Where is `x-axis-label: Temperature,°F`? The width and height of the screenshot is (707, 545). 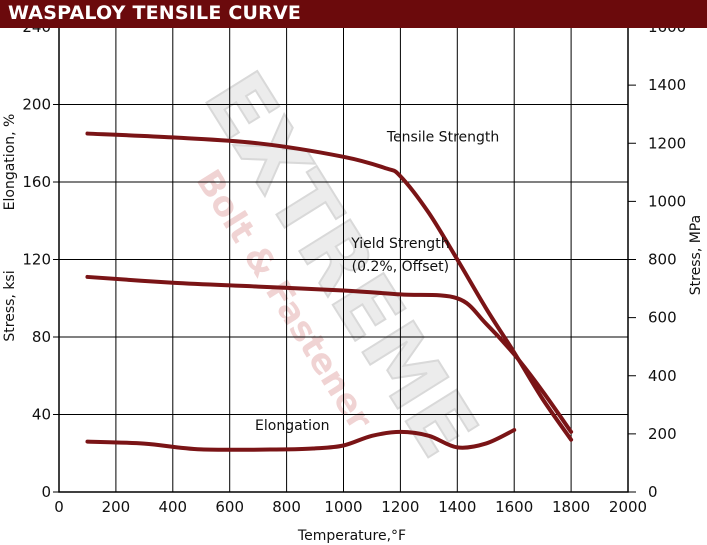
x-axis-label: Temperature,°F is located at coordinates (351, 536).